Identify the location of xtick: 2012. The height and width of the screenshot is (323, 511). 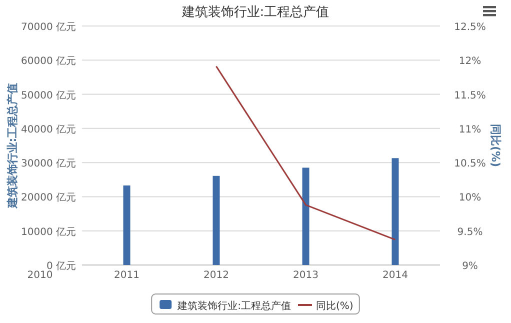
(216, 275).